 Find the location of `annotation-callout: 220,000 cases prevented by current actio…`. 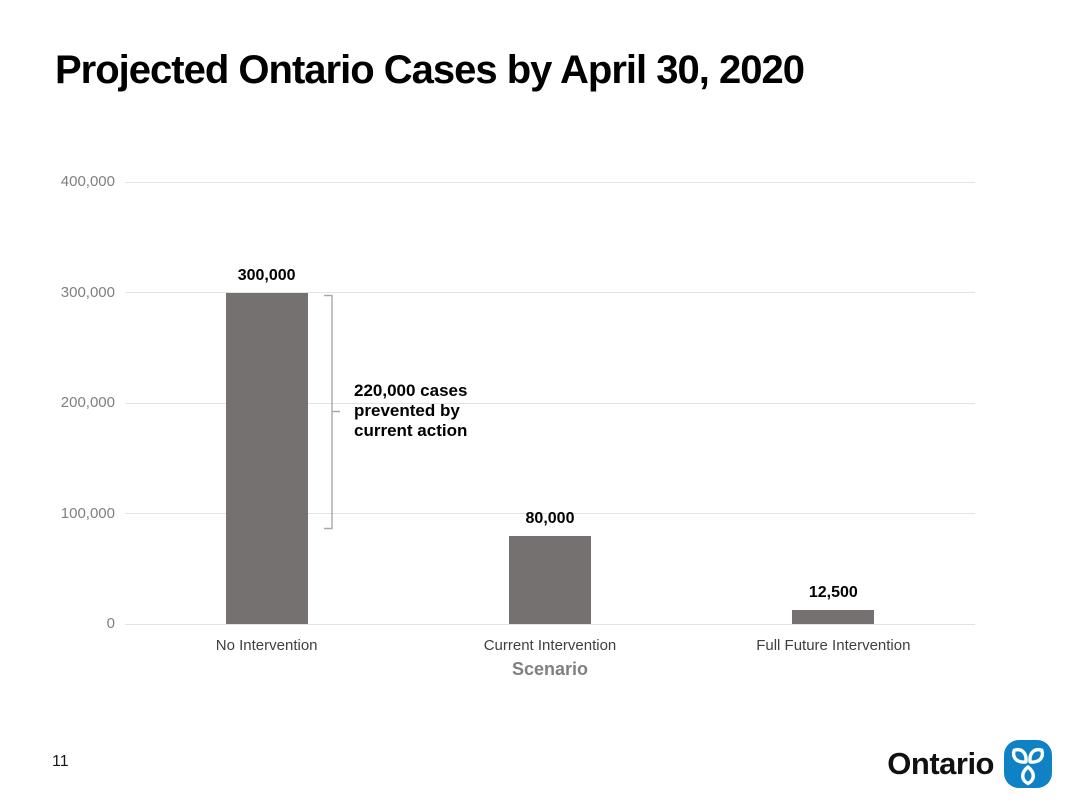

annotation-callout: 220,000 cases prevented by current actio… is located at coordinates (410, 411).